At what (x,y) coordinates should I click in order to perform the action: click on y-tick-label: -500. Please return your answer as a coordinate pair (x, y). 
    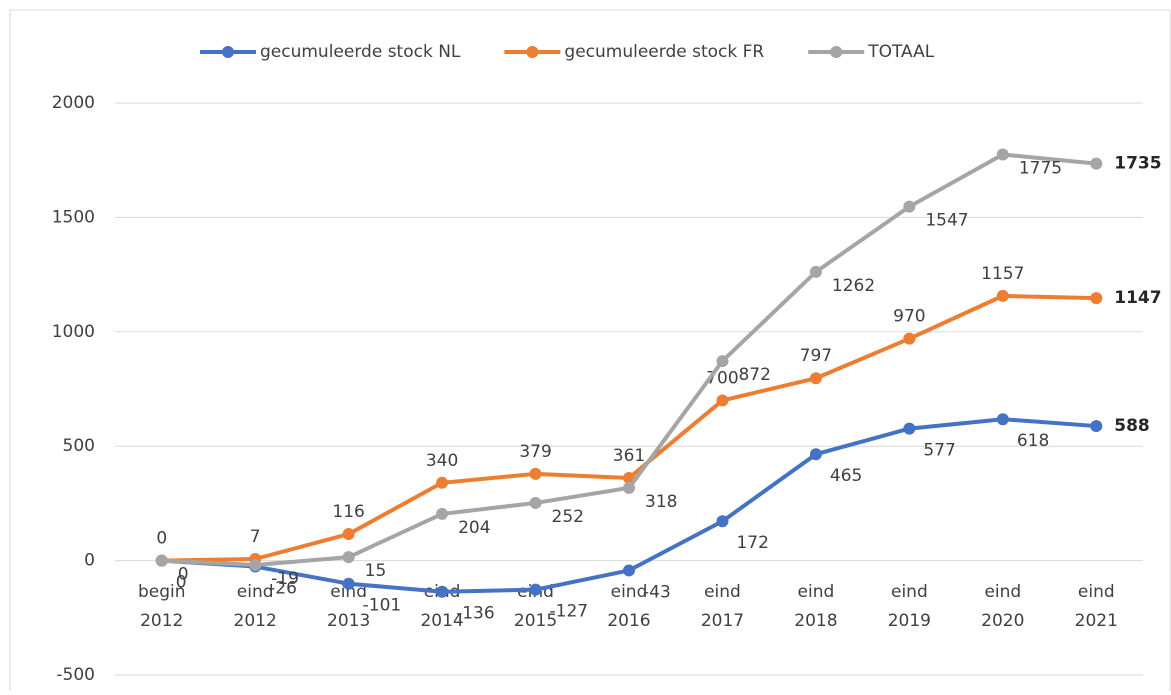
    Looking at the image, I should click on (75, 675).